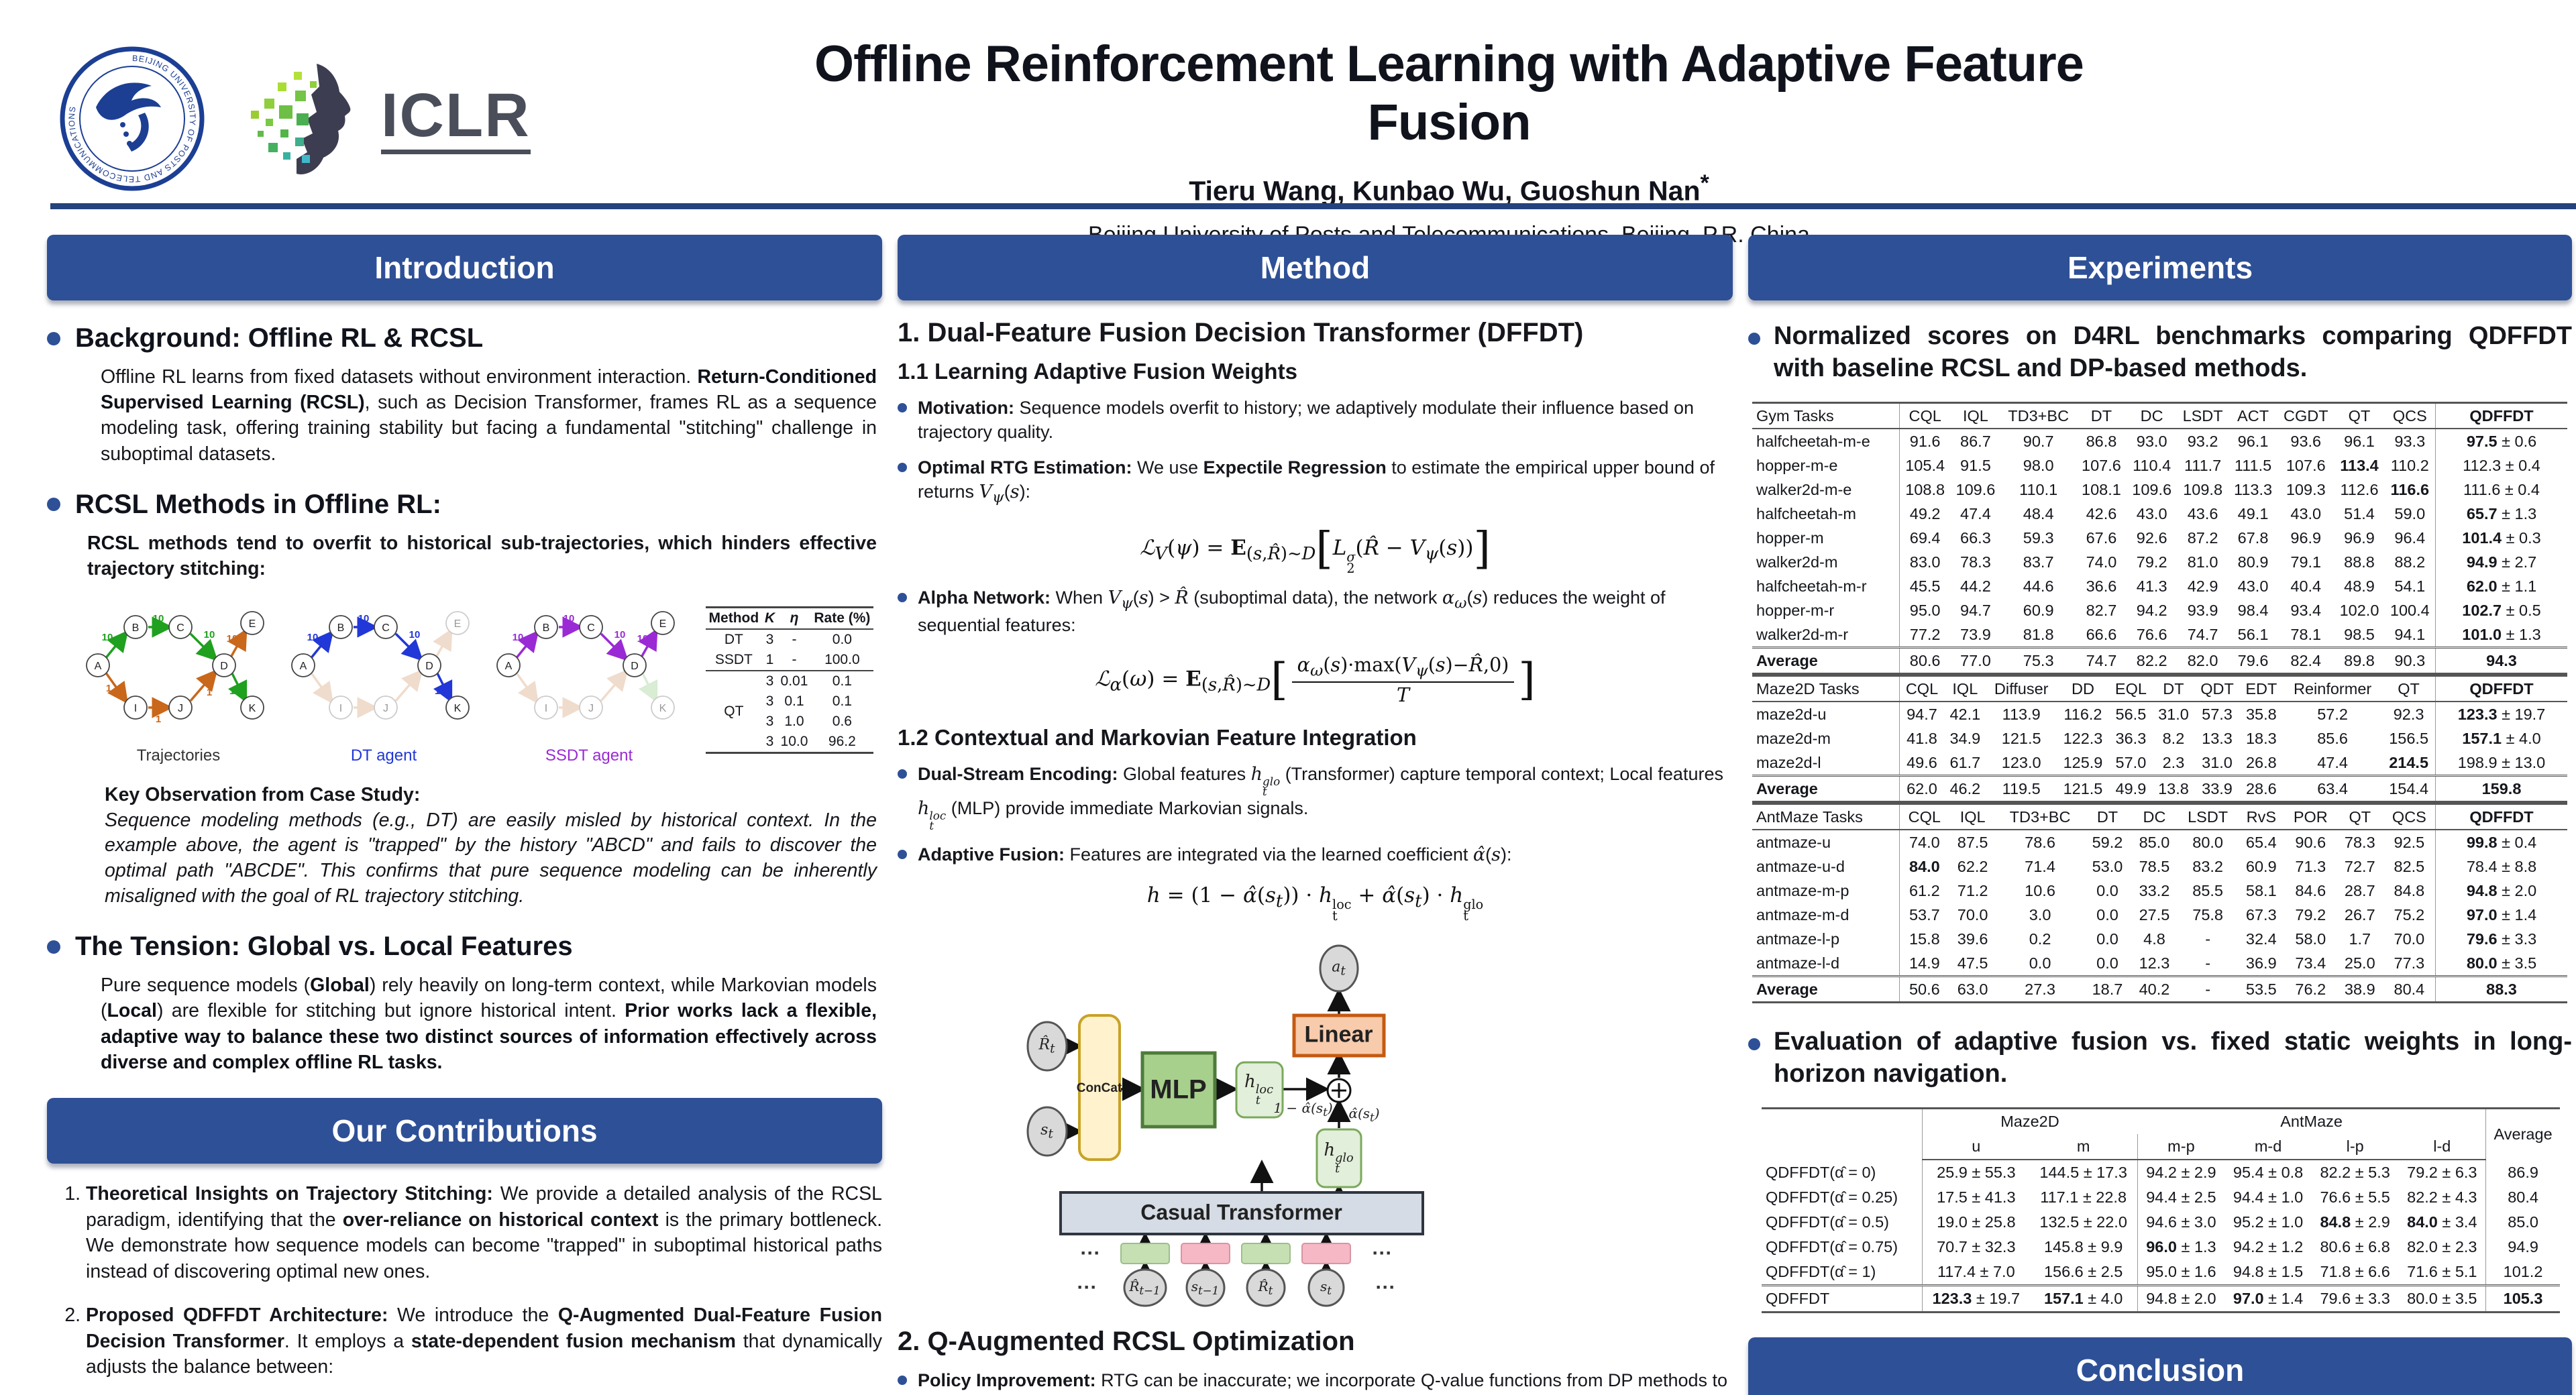 This screenshot has width=2576, height=1395. I want to click on transformer-box-label: Casual Transformer, so click(1241, 1212).